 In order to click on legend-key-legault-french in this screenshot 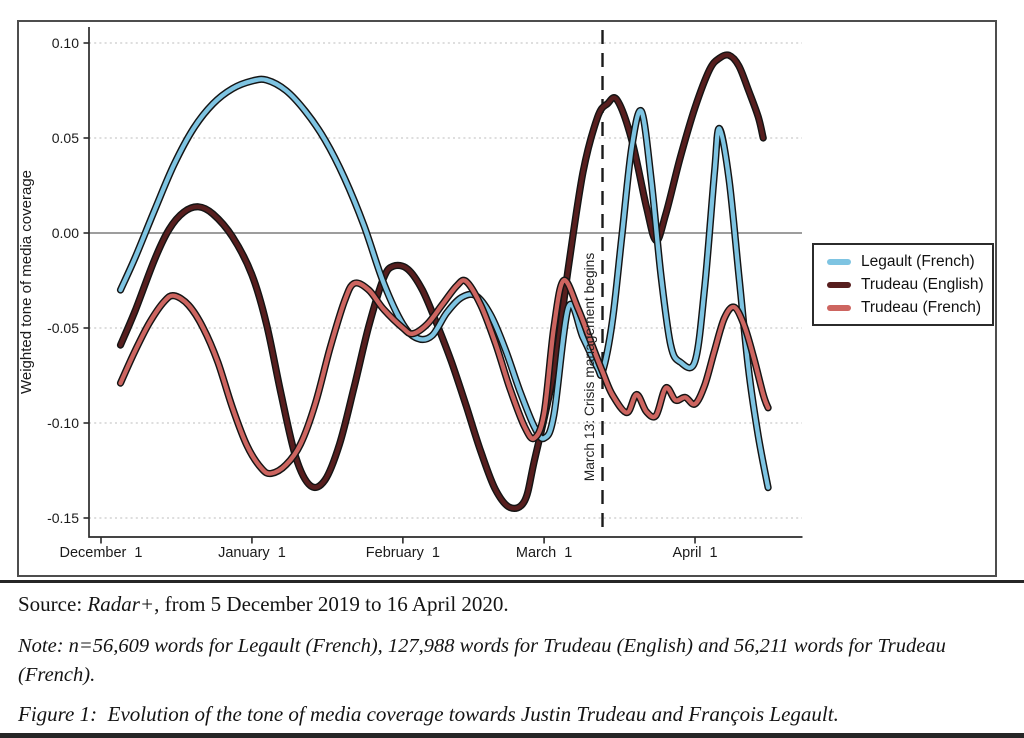, I will do `click(839, 261)`.